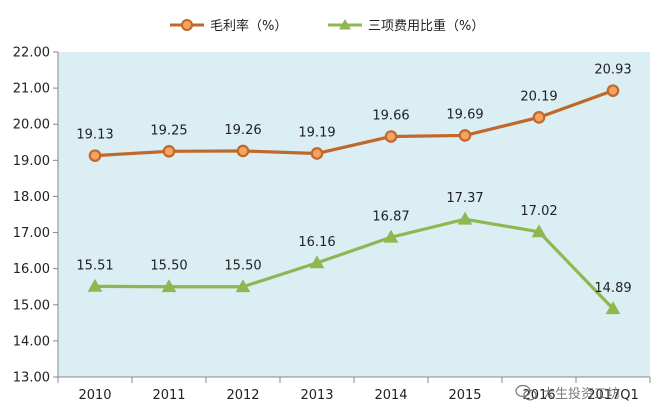  What do you see at coordinates (612, 288) in the screenshot?
I see `data-label: 14.89` at bounding box center [612, 288].